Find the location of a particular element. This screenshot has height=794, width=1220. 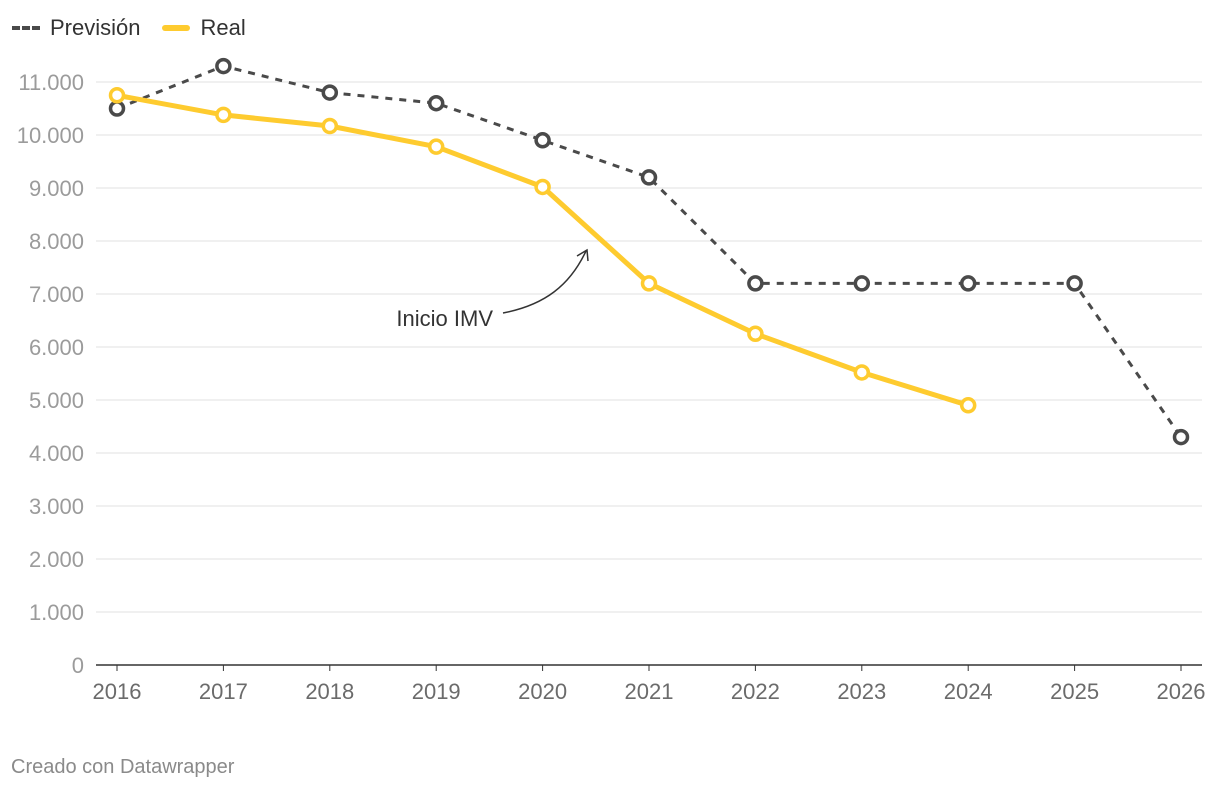

y-tick-label: 1.000 is located at coordinates (56, 612).